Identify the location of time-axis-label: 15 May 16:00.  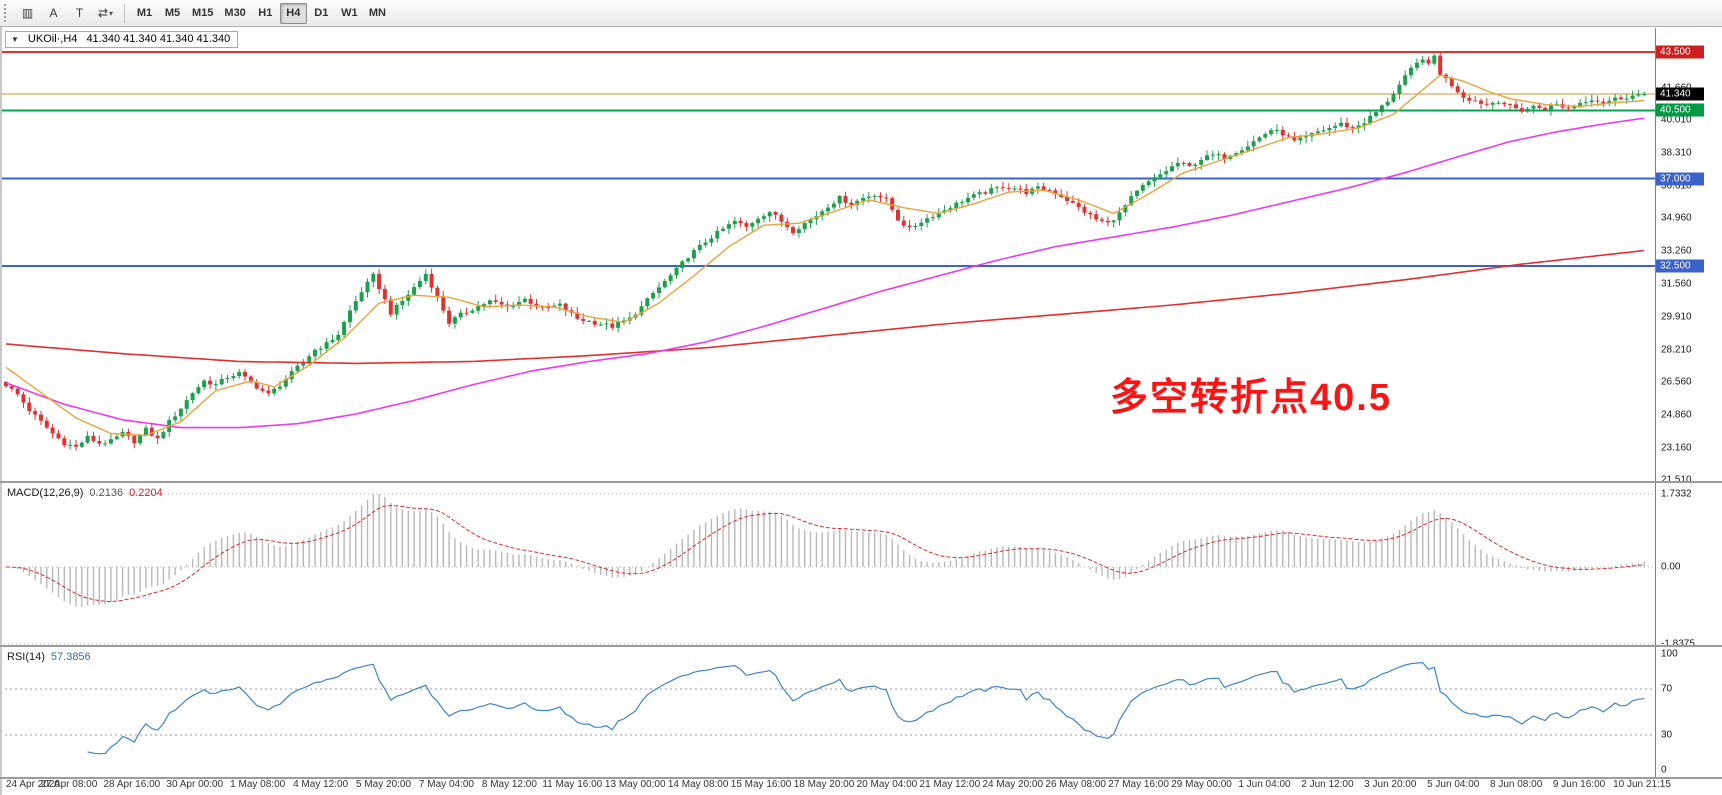
(761, 784).